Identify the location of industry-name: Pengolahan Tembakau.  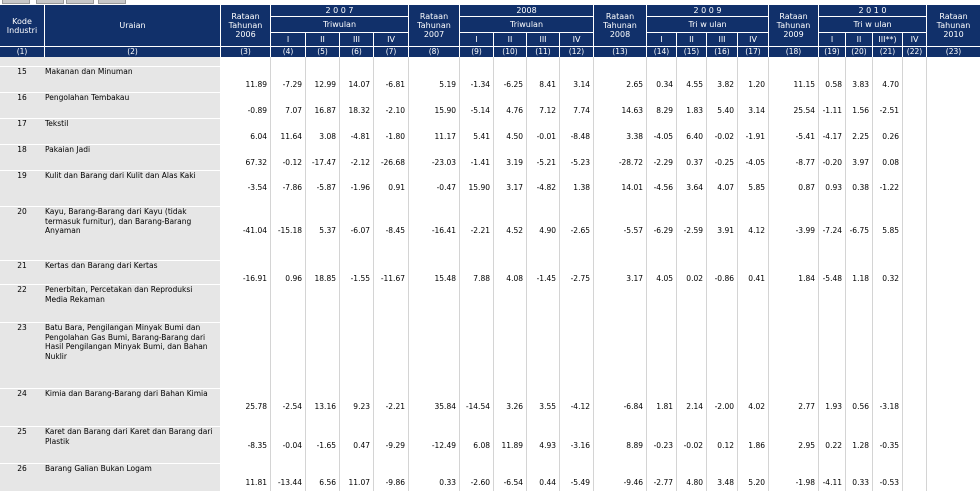
(87, 97).